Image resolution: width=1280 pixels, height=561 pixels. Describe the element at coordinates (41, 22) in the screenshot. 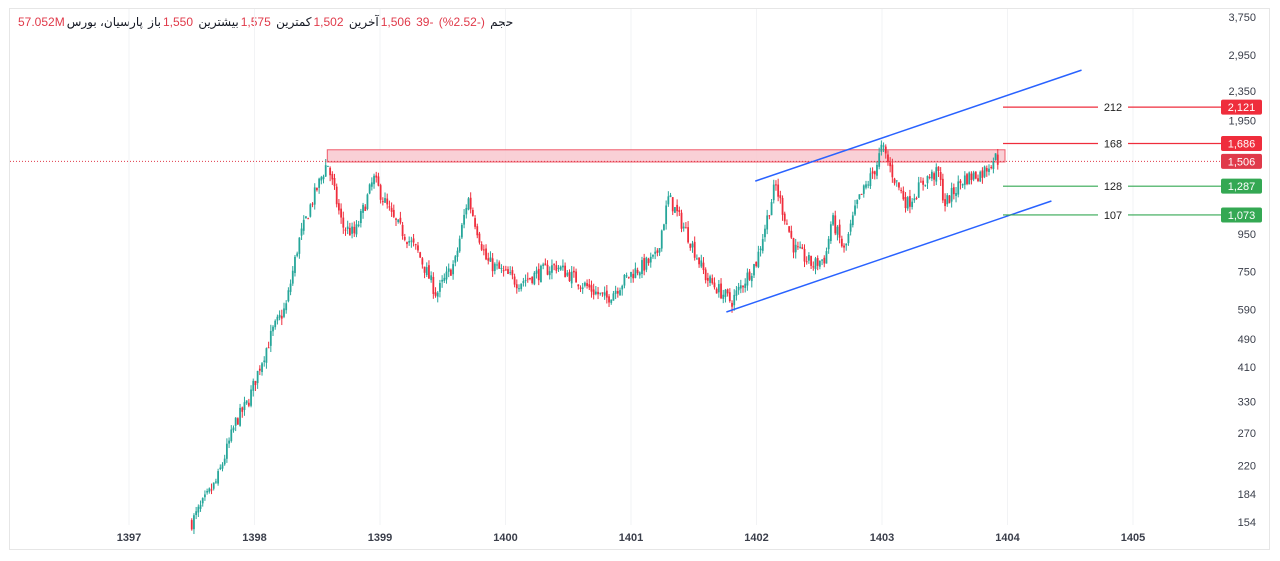

I see `volume-value: 57.052M` at that location.